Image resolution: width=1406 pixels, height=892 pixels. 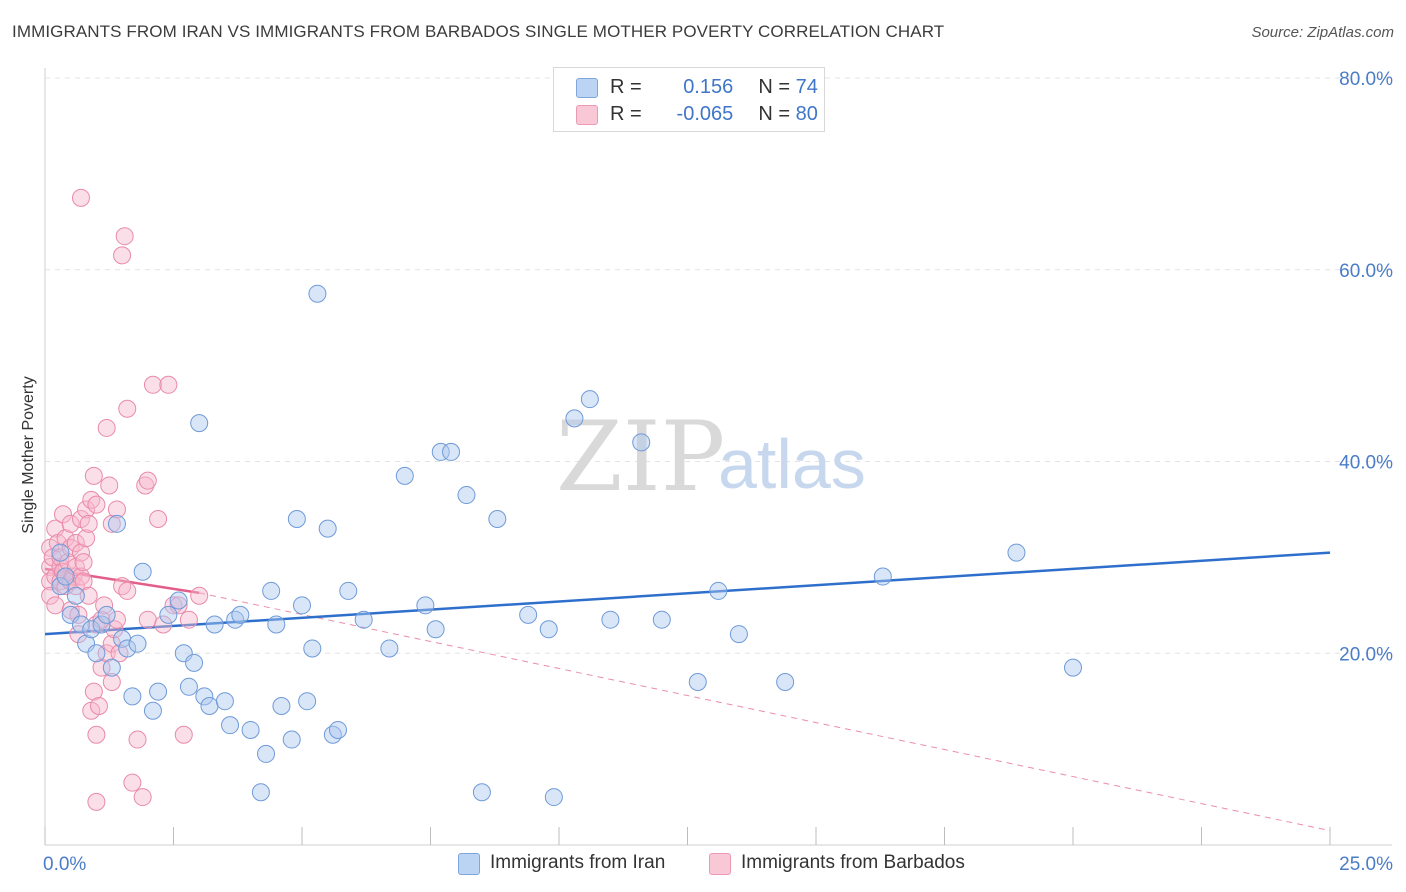 What do you see at coordinates (853, 862) in the screenshot?
I see `bottom-barbados-label: Immigrants from Barbados` at bounding box center [853, 862].